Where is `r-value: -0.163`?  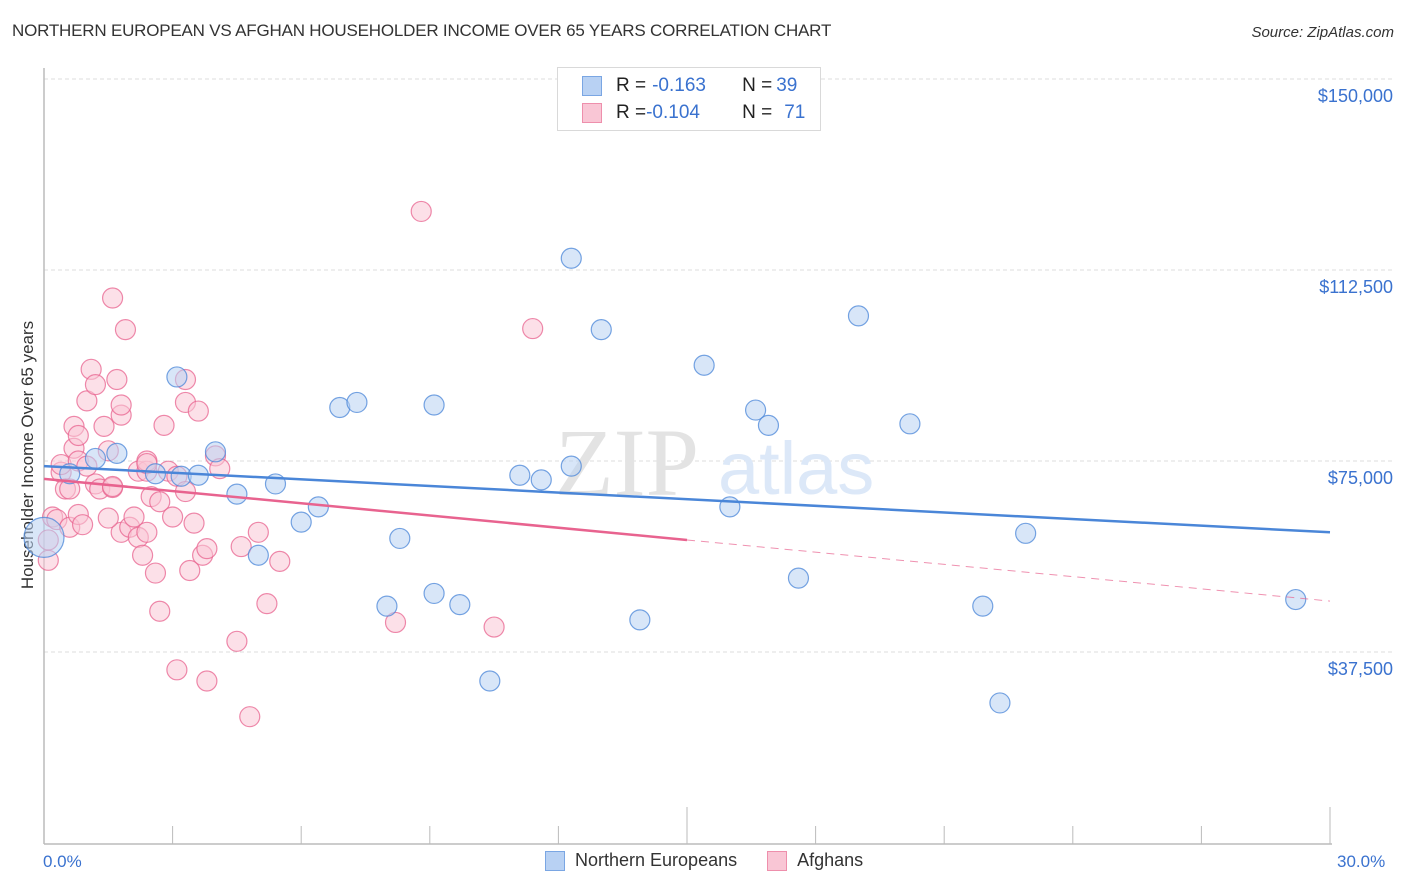 r-value: -0.163 is located at coordinates (679, 85).